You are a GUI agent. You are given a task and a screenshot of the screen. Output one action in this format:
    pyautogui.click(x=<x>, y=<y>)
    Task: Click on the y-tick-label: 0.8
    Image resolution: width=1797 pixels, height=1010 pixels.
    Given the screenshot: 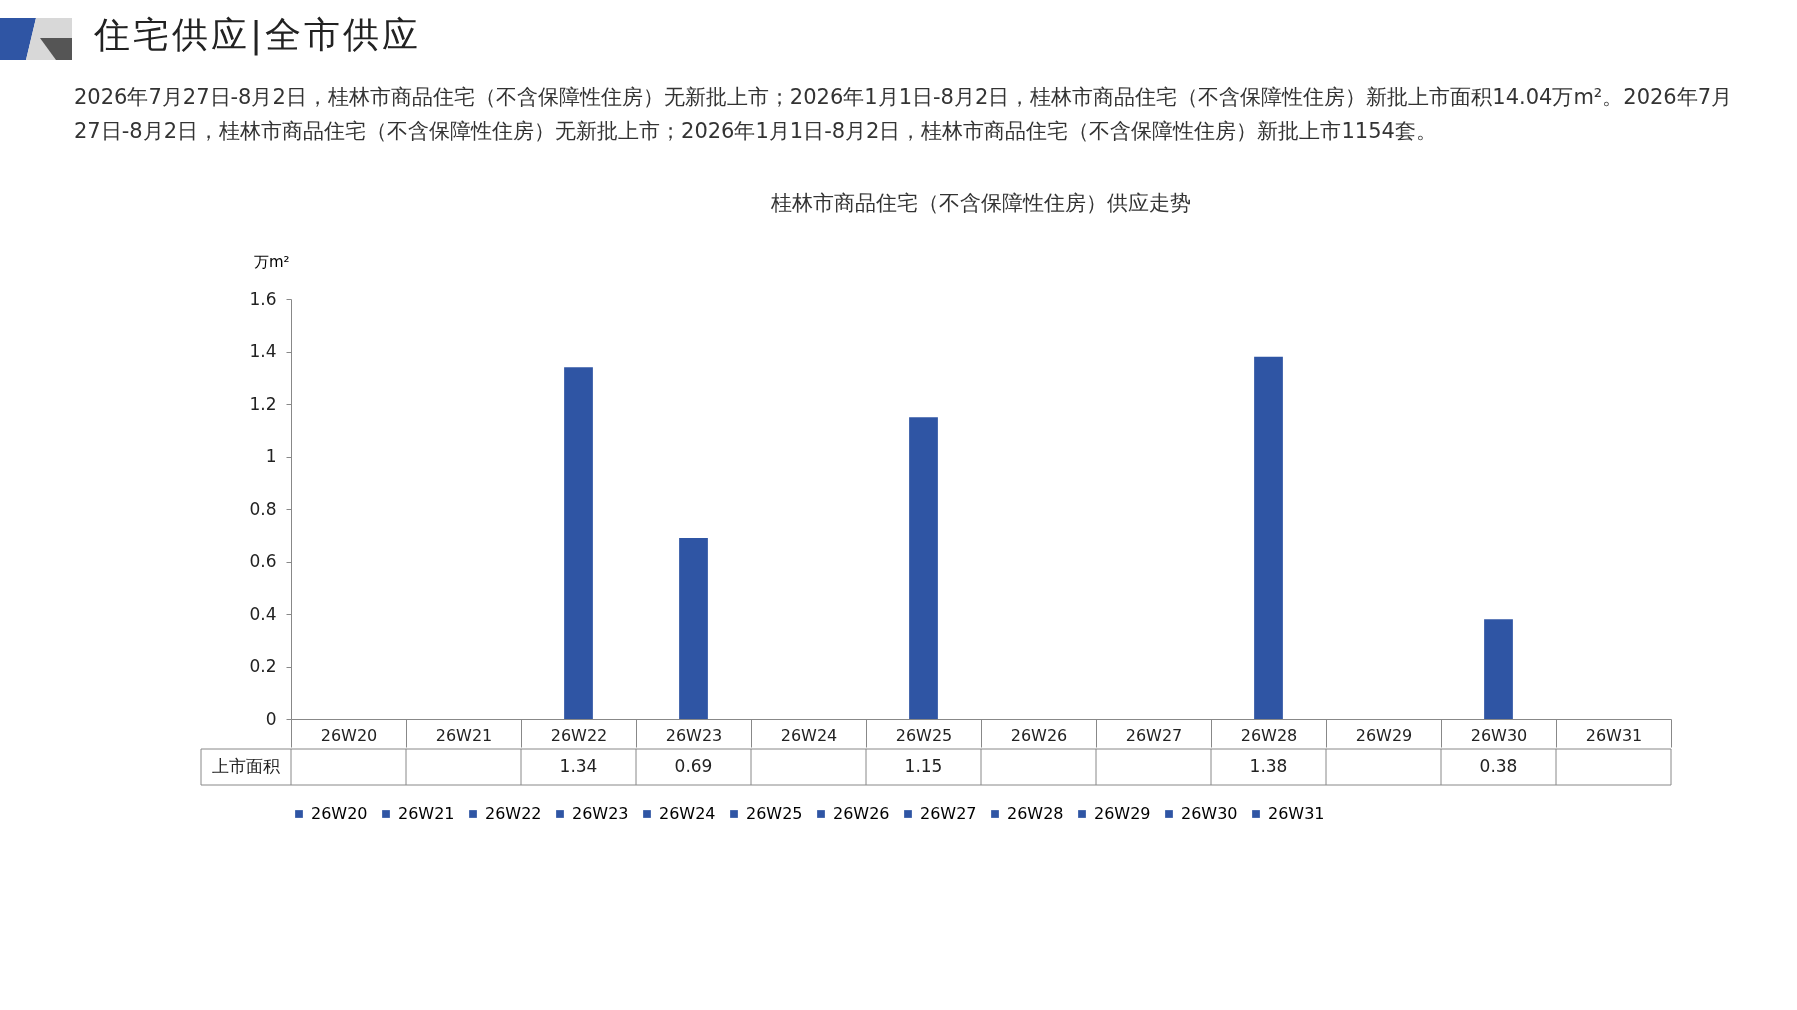 What is the action you would take?
    pyautogui.click(x=263, y=508)
    